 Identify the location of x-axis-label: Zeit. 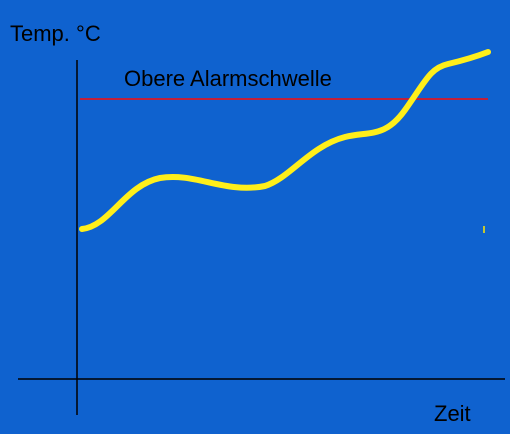
(452, 413).